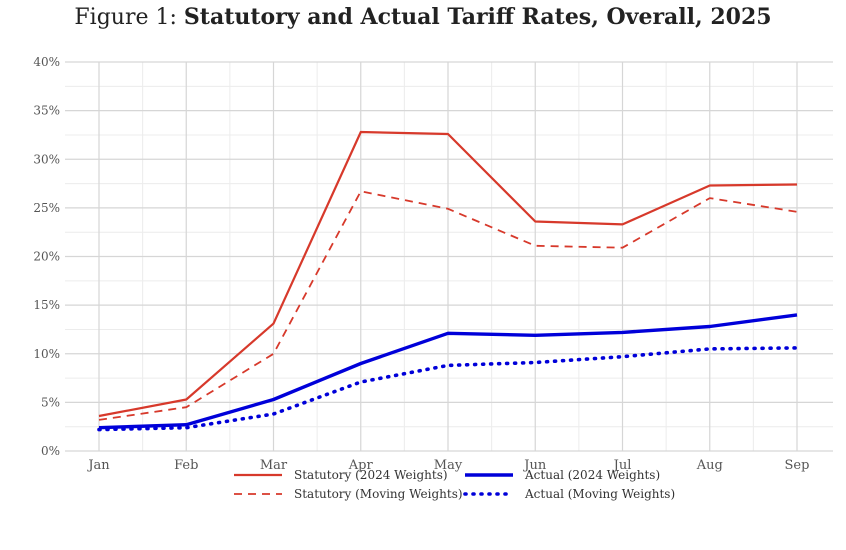  What do you see at coordinates (46, 354) in the screenshot?
I see `y-tick-label: 10%` at bounding box center [46, 354].